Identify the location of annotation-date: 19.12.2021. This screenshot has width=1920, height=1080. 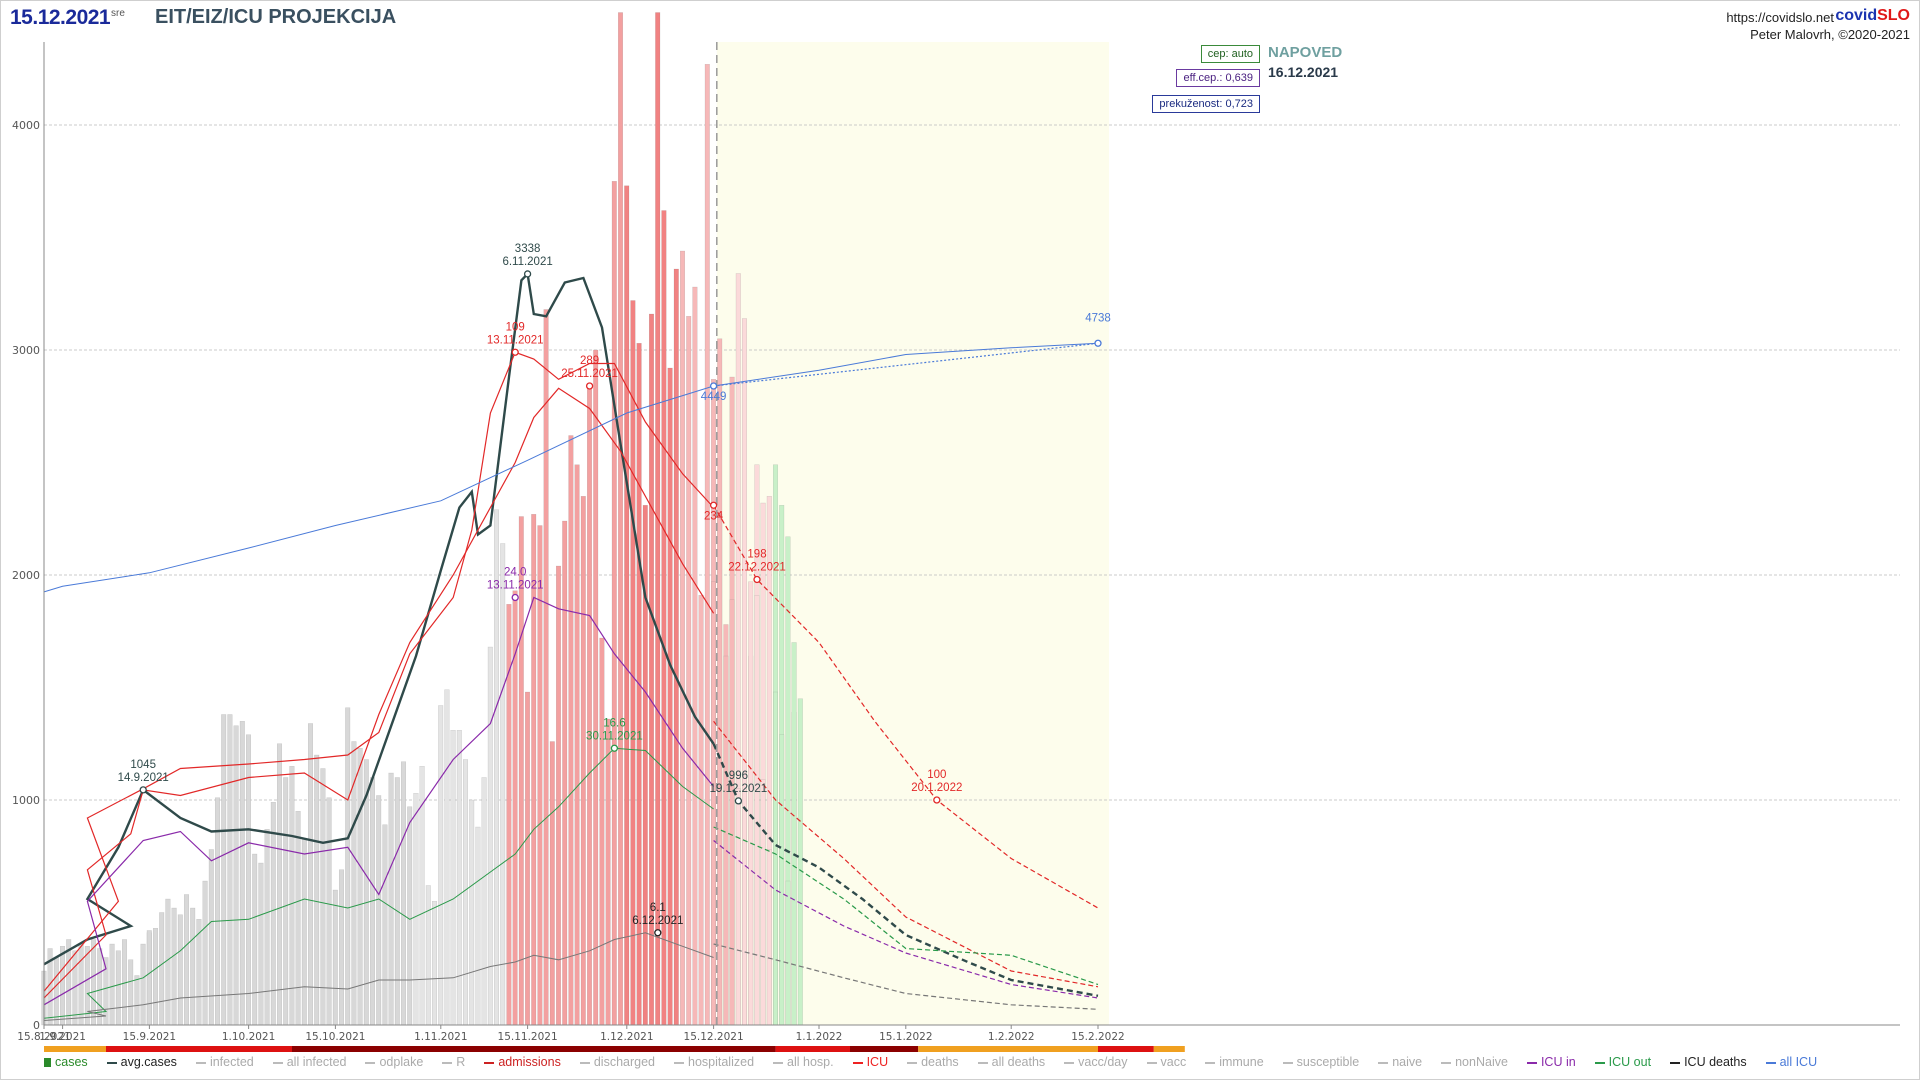
(739, 789).